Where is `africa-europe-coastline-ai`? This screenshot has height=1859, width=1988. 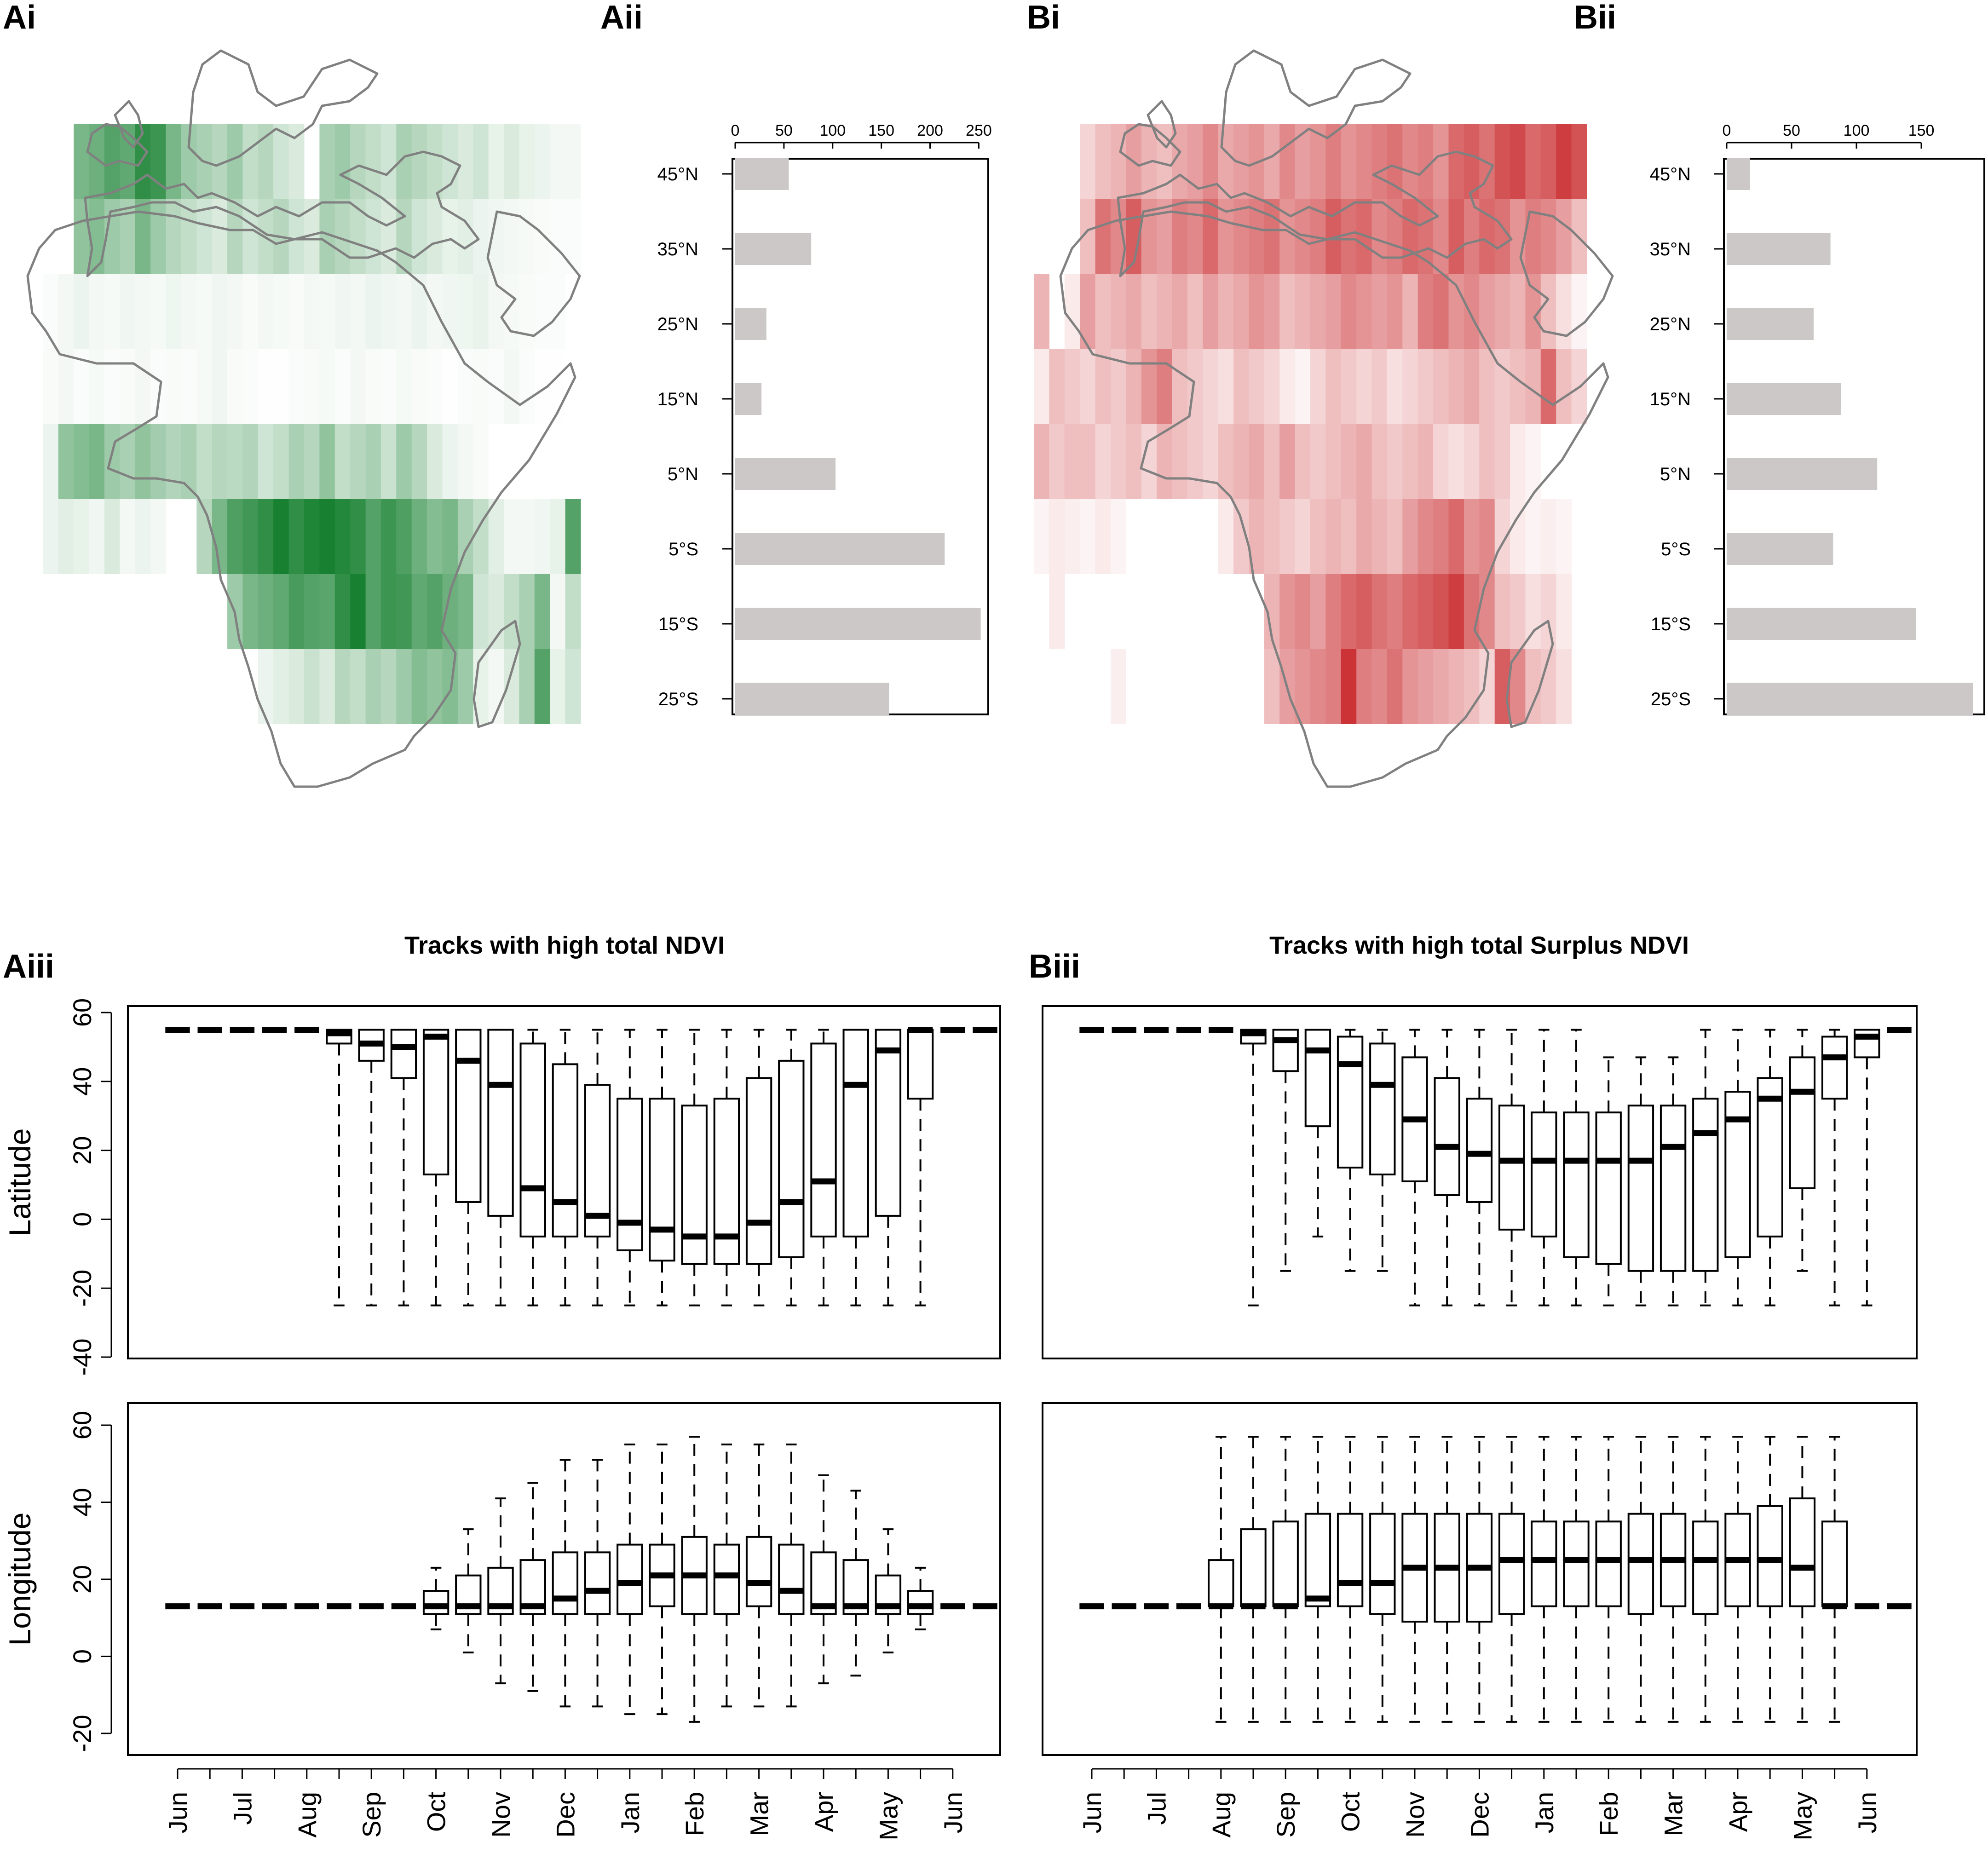 africa-europe-coastline-ai is located at coordinates (303, 418).